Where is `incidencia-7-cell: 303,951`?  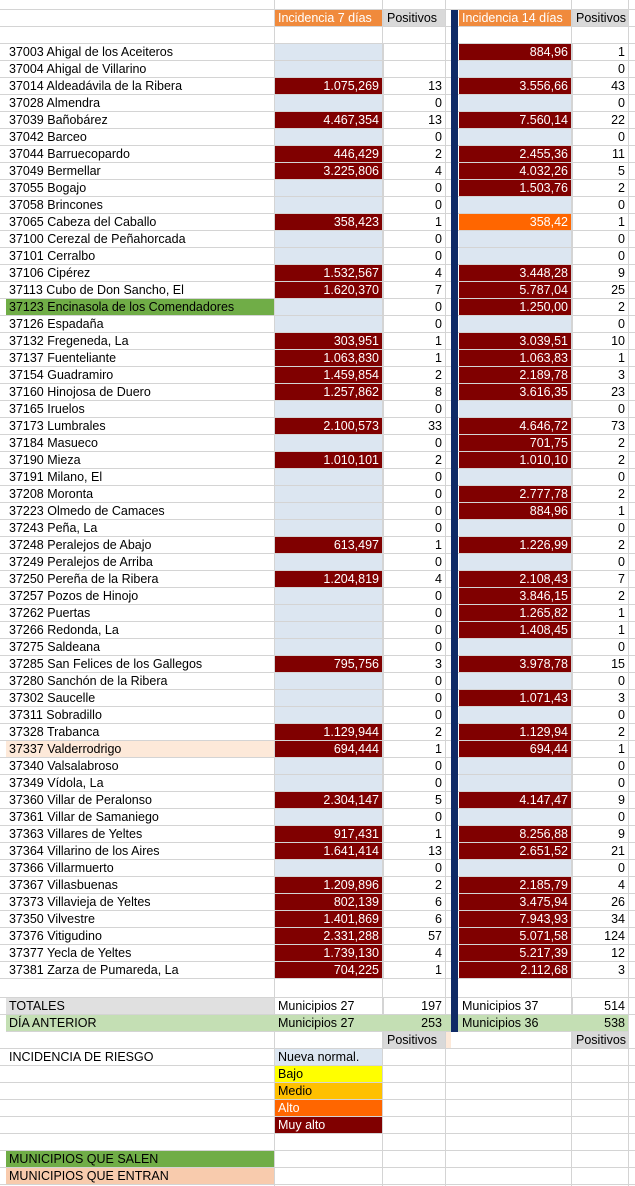 incidencia-7-cell: 303,951 is located at coordinates (328, 341).